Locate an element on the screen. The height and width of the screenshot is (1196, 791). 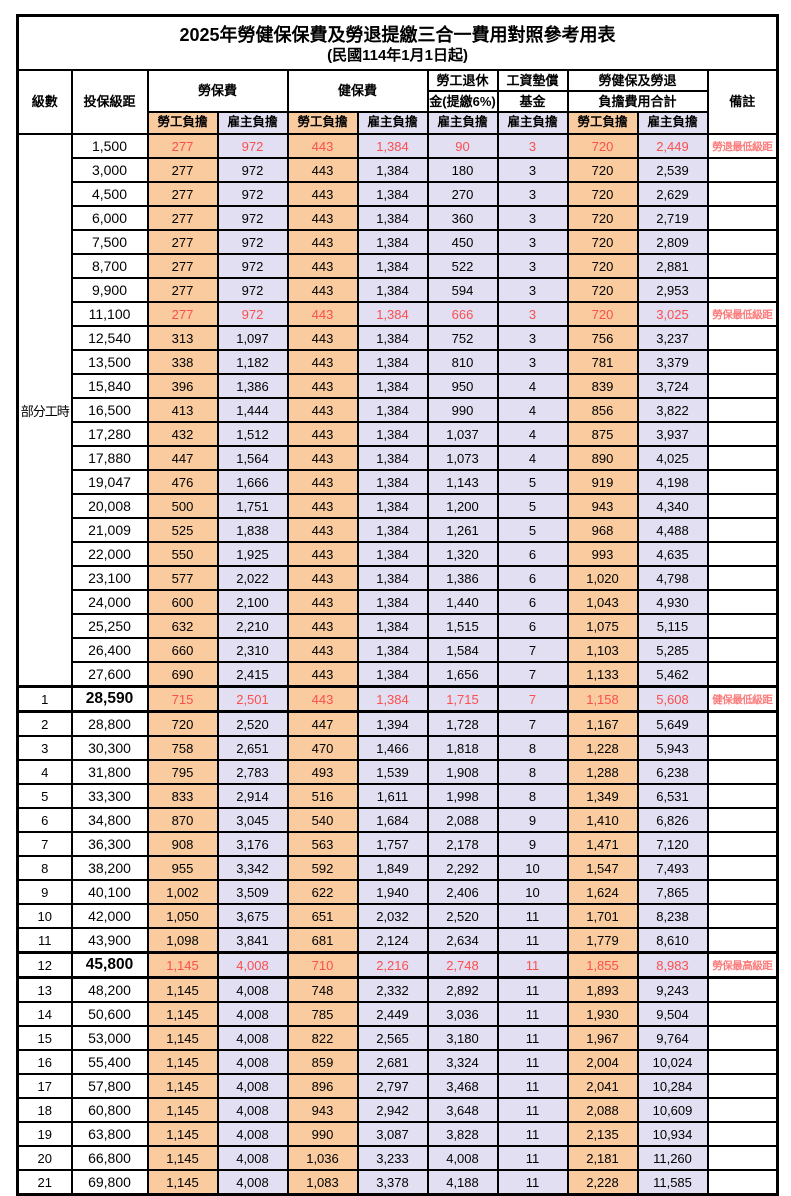
value-cell: 1,133 is located at coordinates (602, 674).